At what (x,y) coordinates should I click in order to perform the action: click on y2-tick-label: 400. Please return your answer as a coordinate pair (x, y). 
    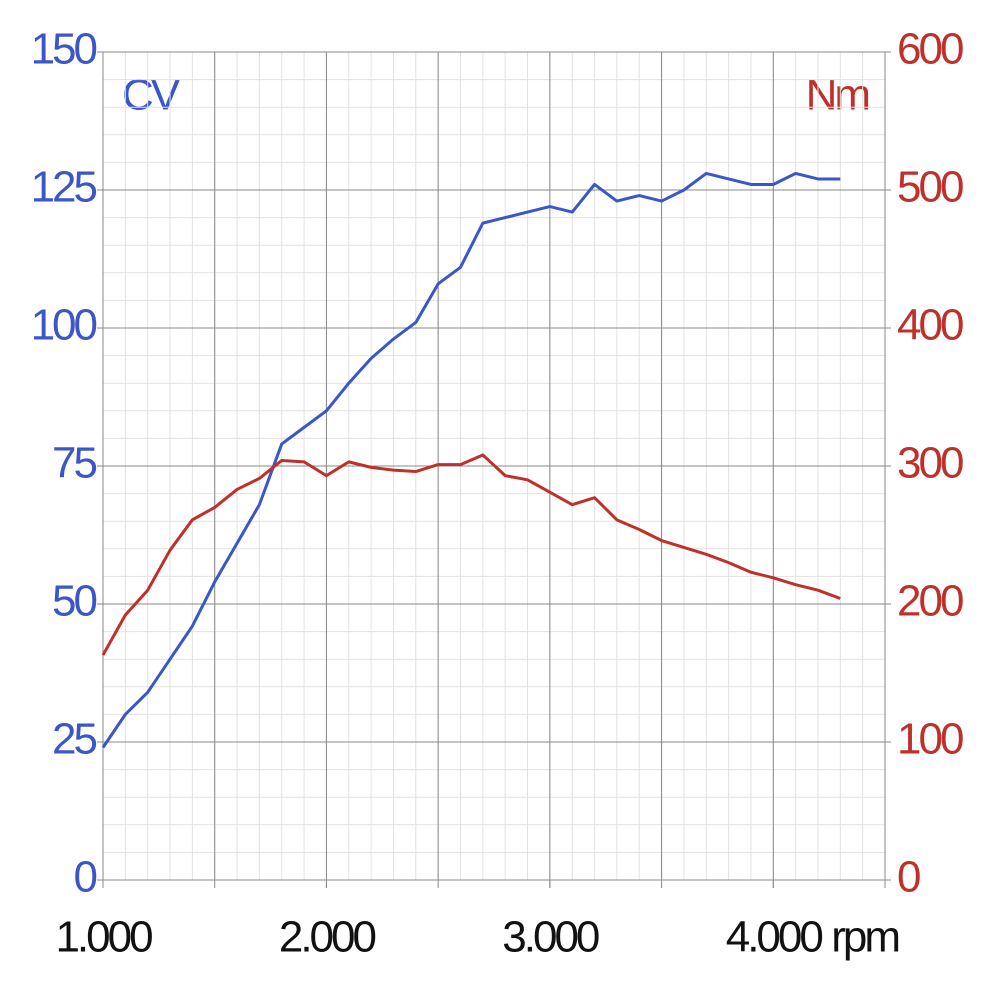
    Looking at the image, I should click on (930, 325).